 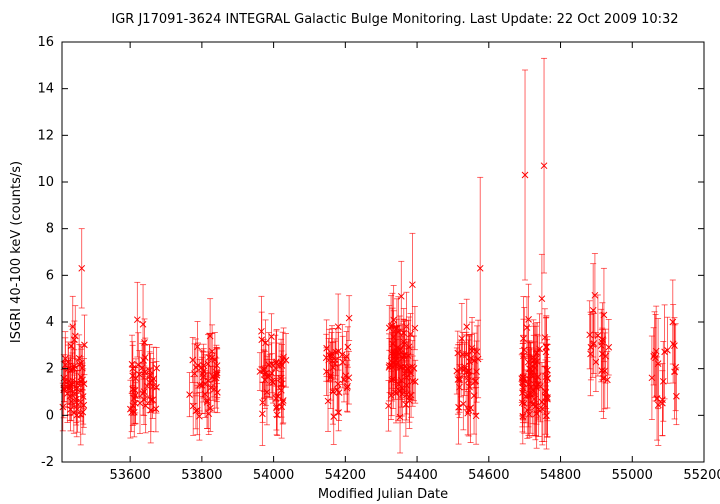 What do you see at coordinates (45, 89) in the screenshot?
I see `y-tick-label: 14` at bounding box center [45, 89].